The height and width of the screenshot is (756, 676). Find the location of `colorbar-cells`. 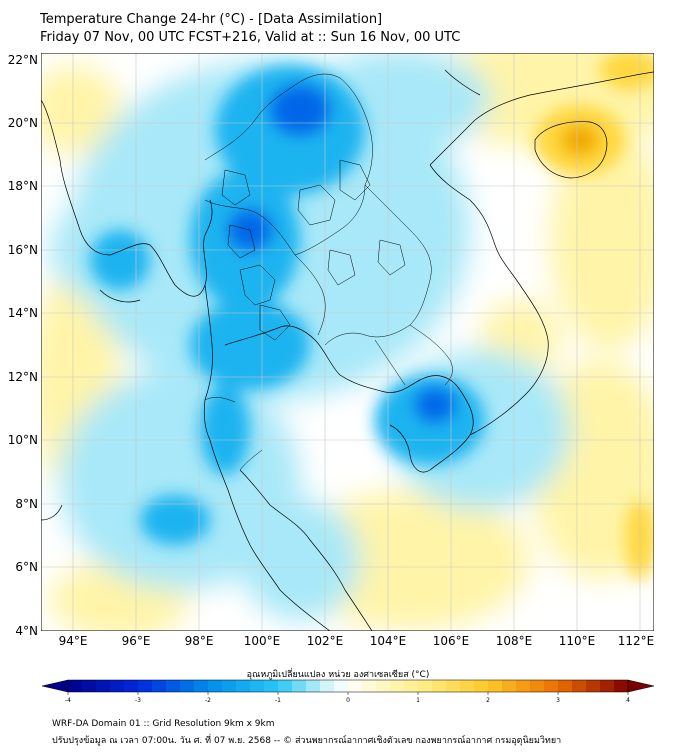

colorbar-cells is located at coordinates (348, 686).